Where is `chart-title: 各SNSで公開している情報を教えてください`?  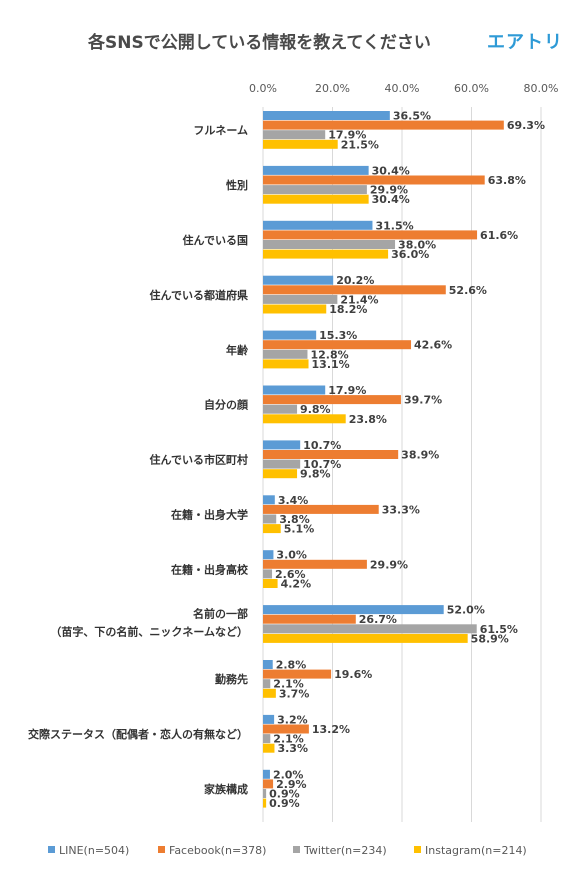 chart-title: 各SNSで公開している情報を教えてください is located at coordinates (259, 42).